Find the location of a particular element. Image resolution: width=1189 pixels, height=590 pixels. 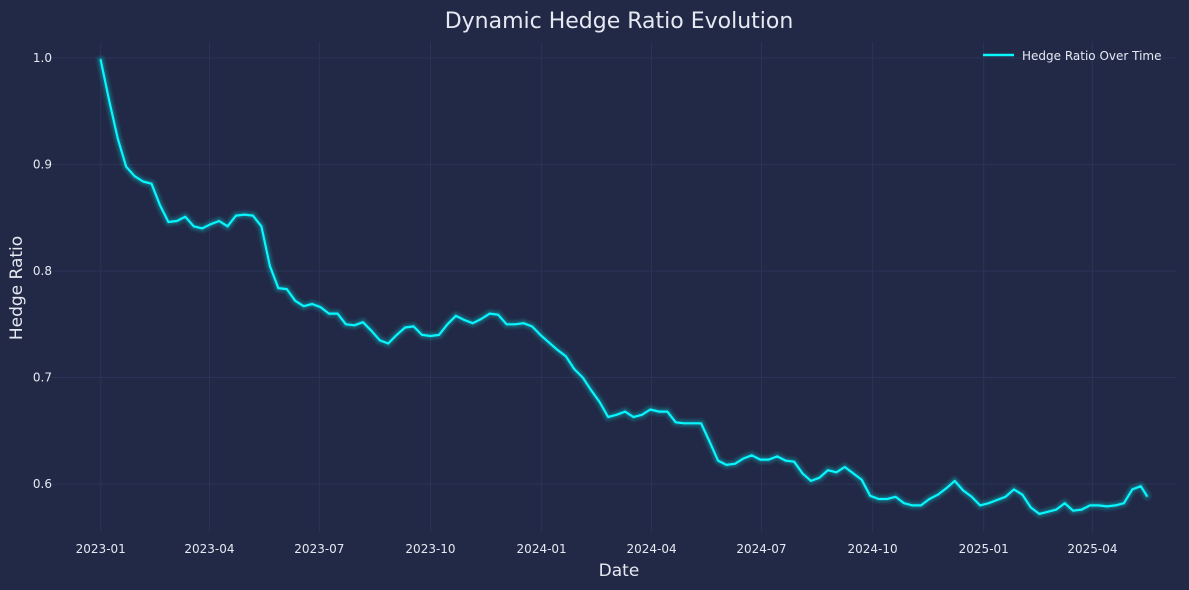

legend-entry-hedge-ratio: Hedge Ratio Over Time is located at coordinates (1092, 56).